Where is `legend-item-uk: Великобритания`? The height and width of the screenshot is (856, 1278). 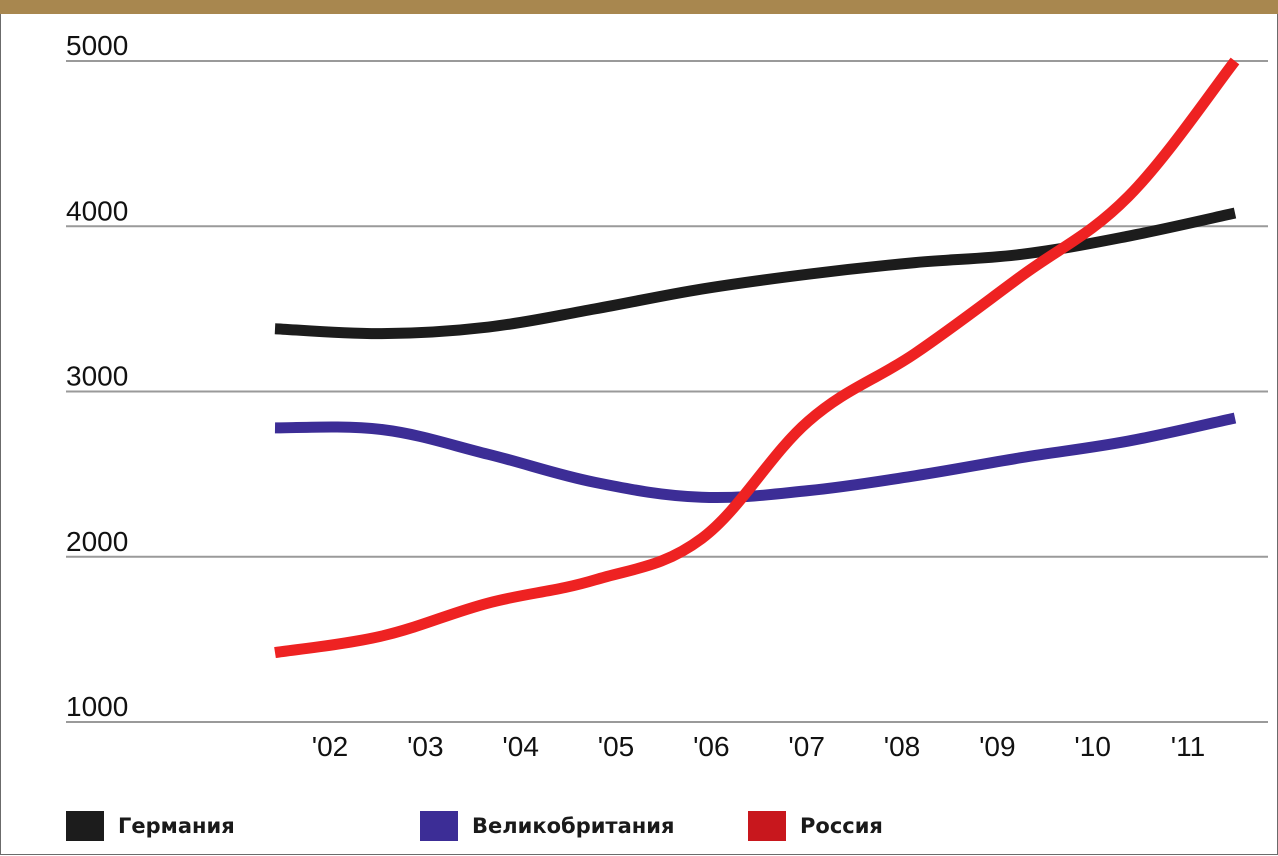 legend-item-uk: Великобритания is located at coordinates (547, 826).